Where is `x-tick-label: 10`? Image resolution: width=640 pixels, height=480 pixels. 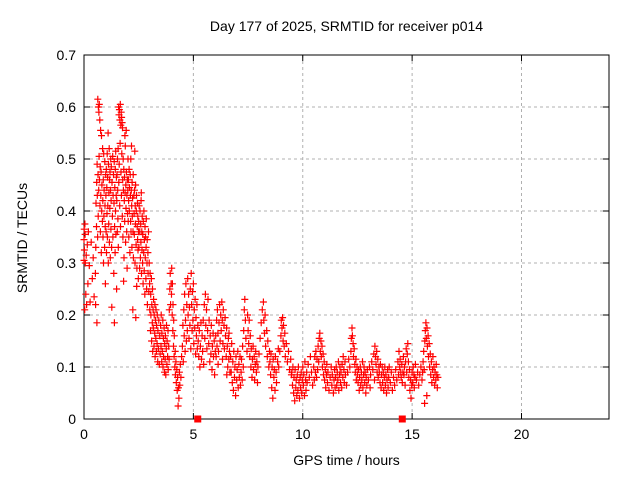
x-tick-label: 10 is located at coordinates (303, 434).